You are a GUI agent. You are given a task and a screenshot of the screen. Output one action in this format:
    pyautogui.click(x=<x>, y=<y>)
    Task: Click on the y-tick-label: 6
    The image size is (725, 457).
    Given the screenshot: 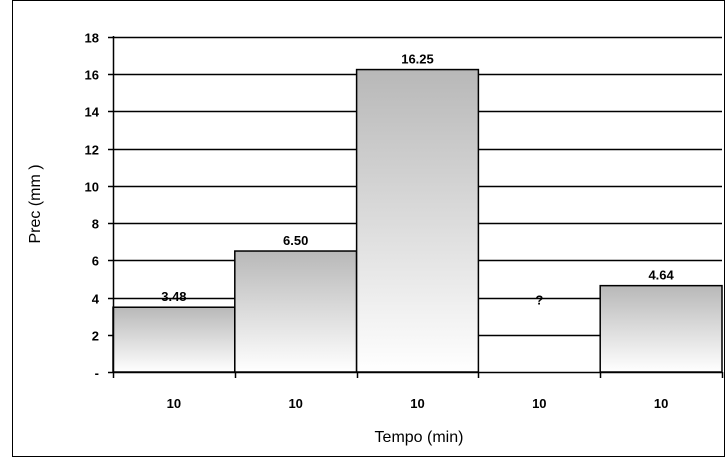 What is the action you would take?
    pyautogui.click(x=95, y=261)
    